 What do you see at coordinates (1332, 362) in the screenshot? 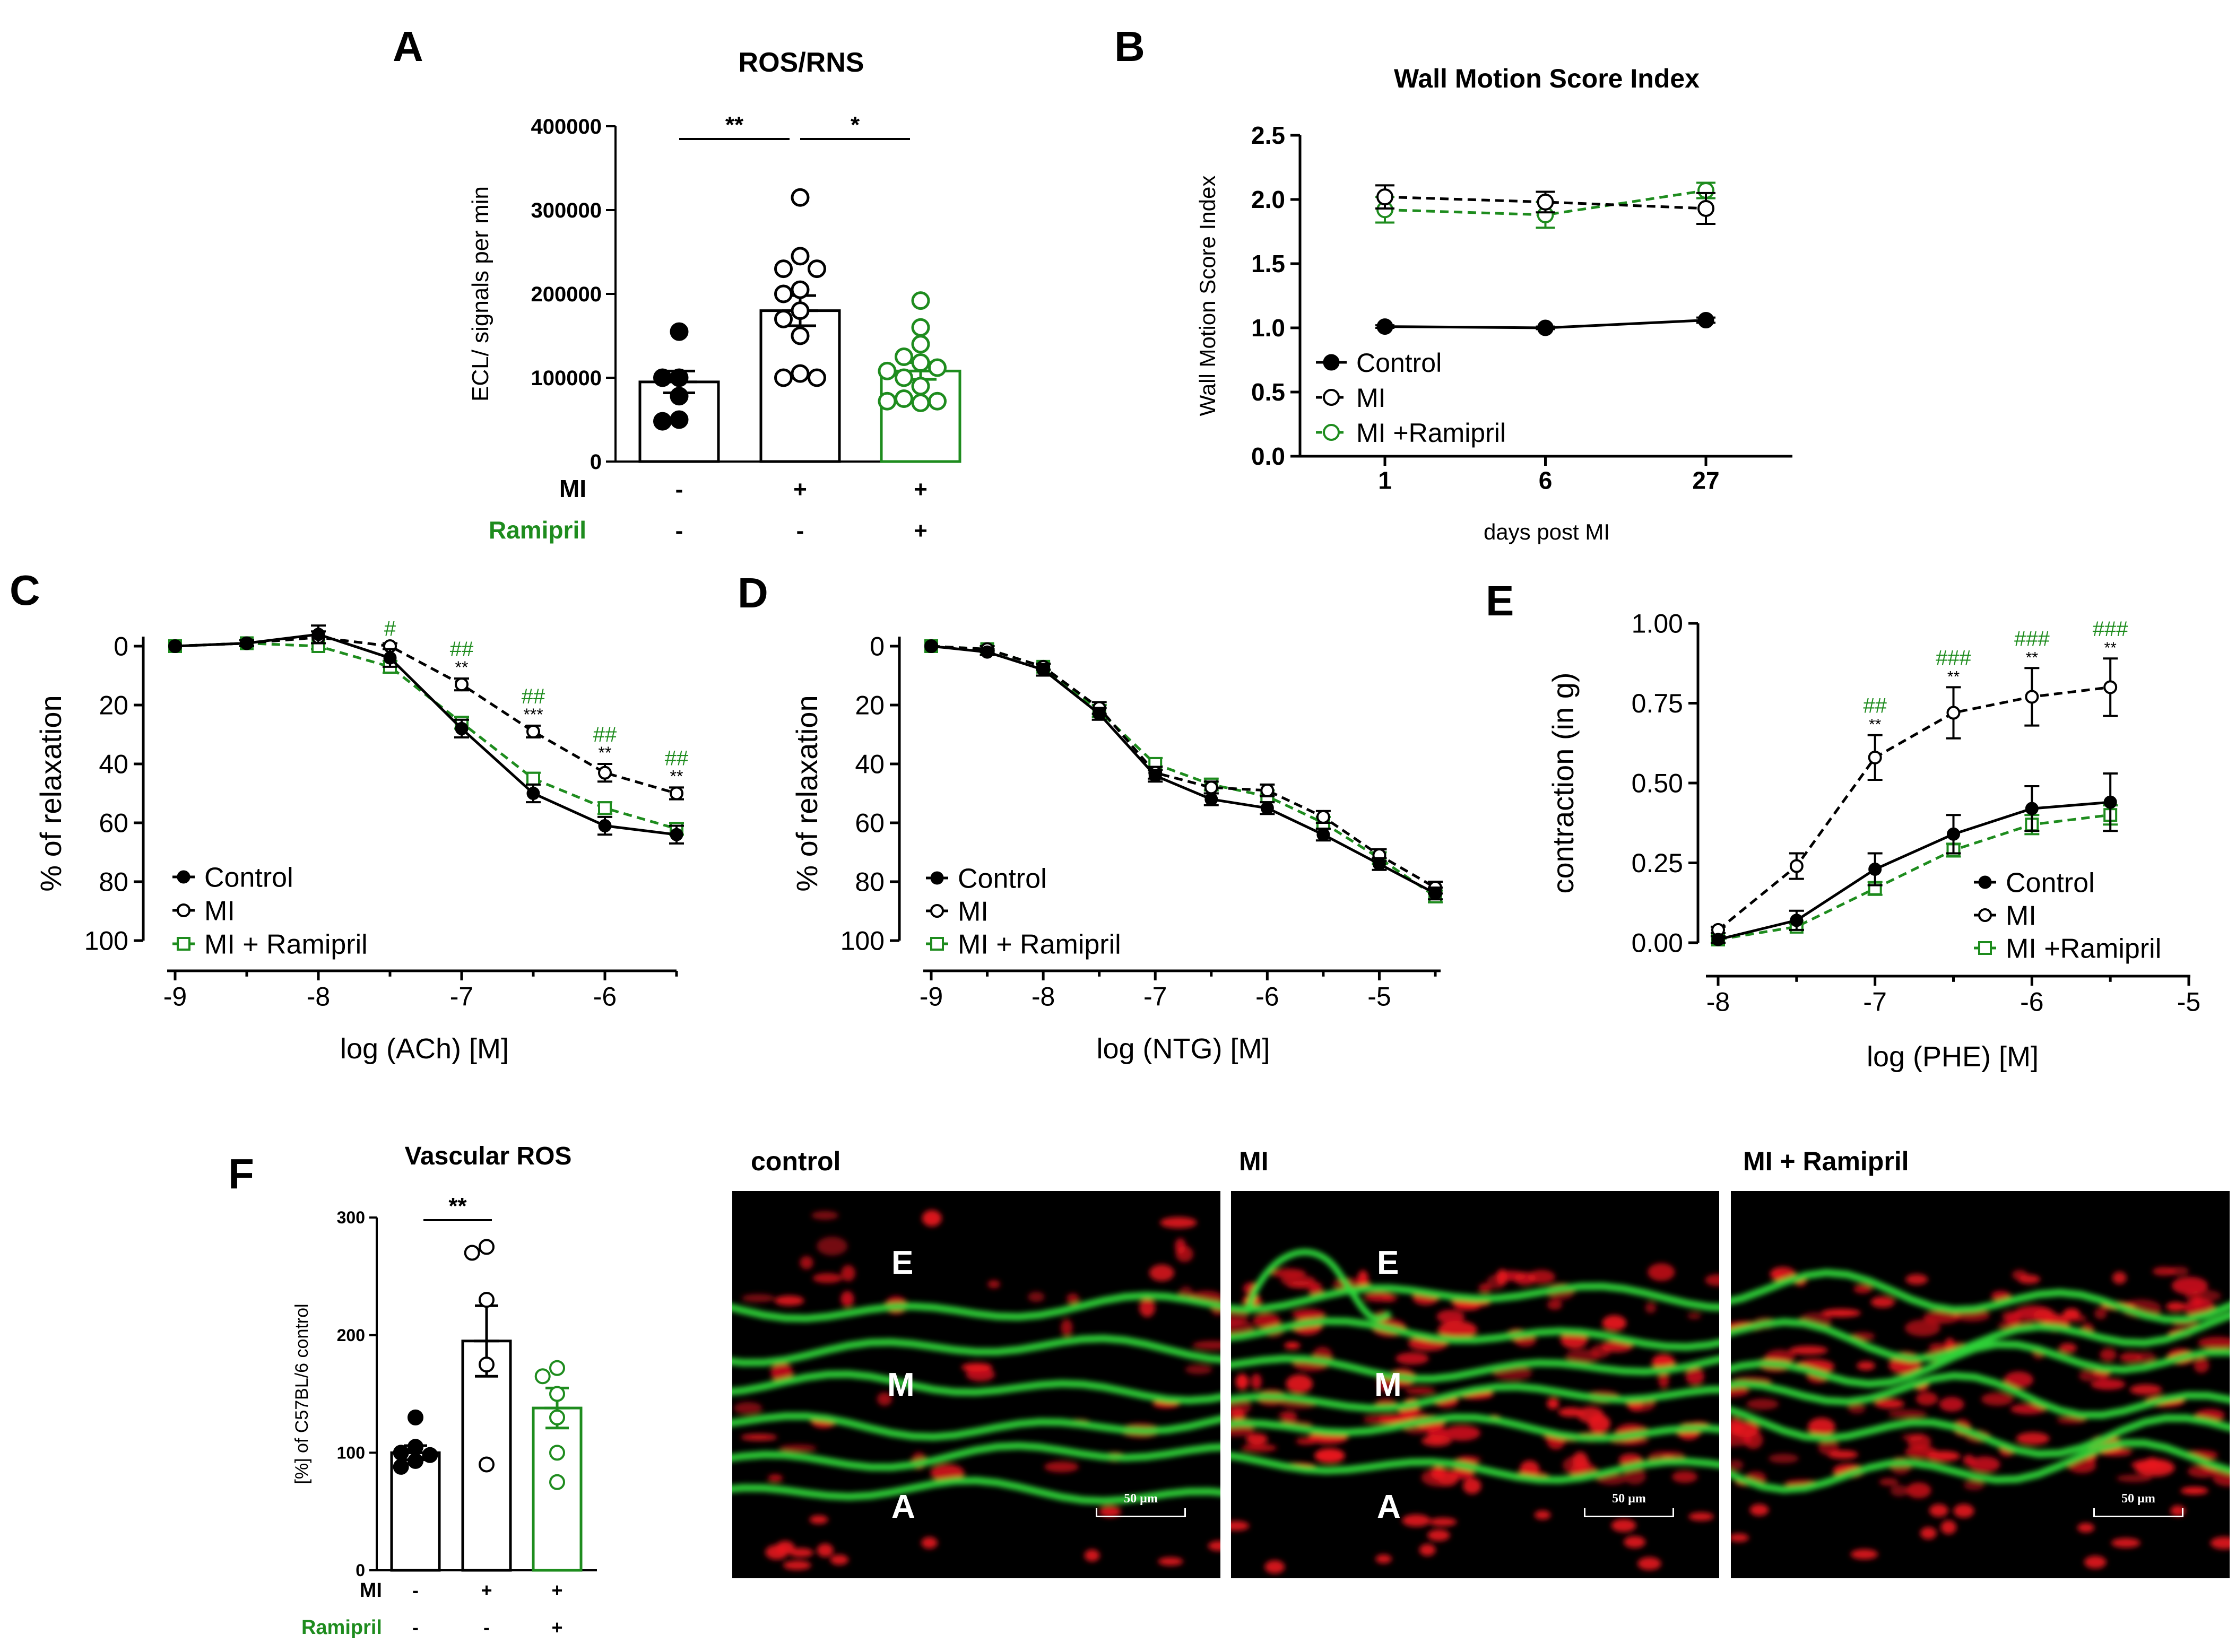
I see `legend-marker-control` at bounding box center [1332, 362].